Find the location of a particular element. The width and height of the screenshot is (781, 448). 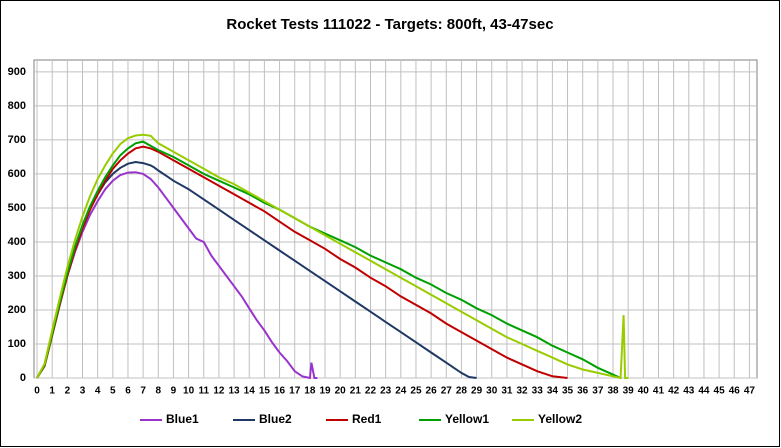

y-tick-label: 800 is located at coordinates (17, 106).